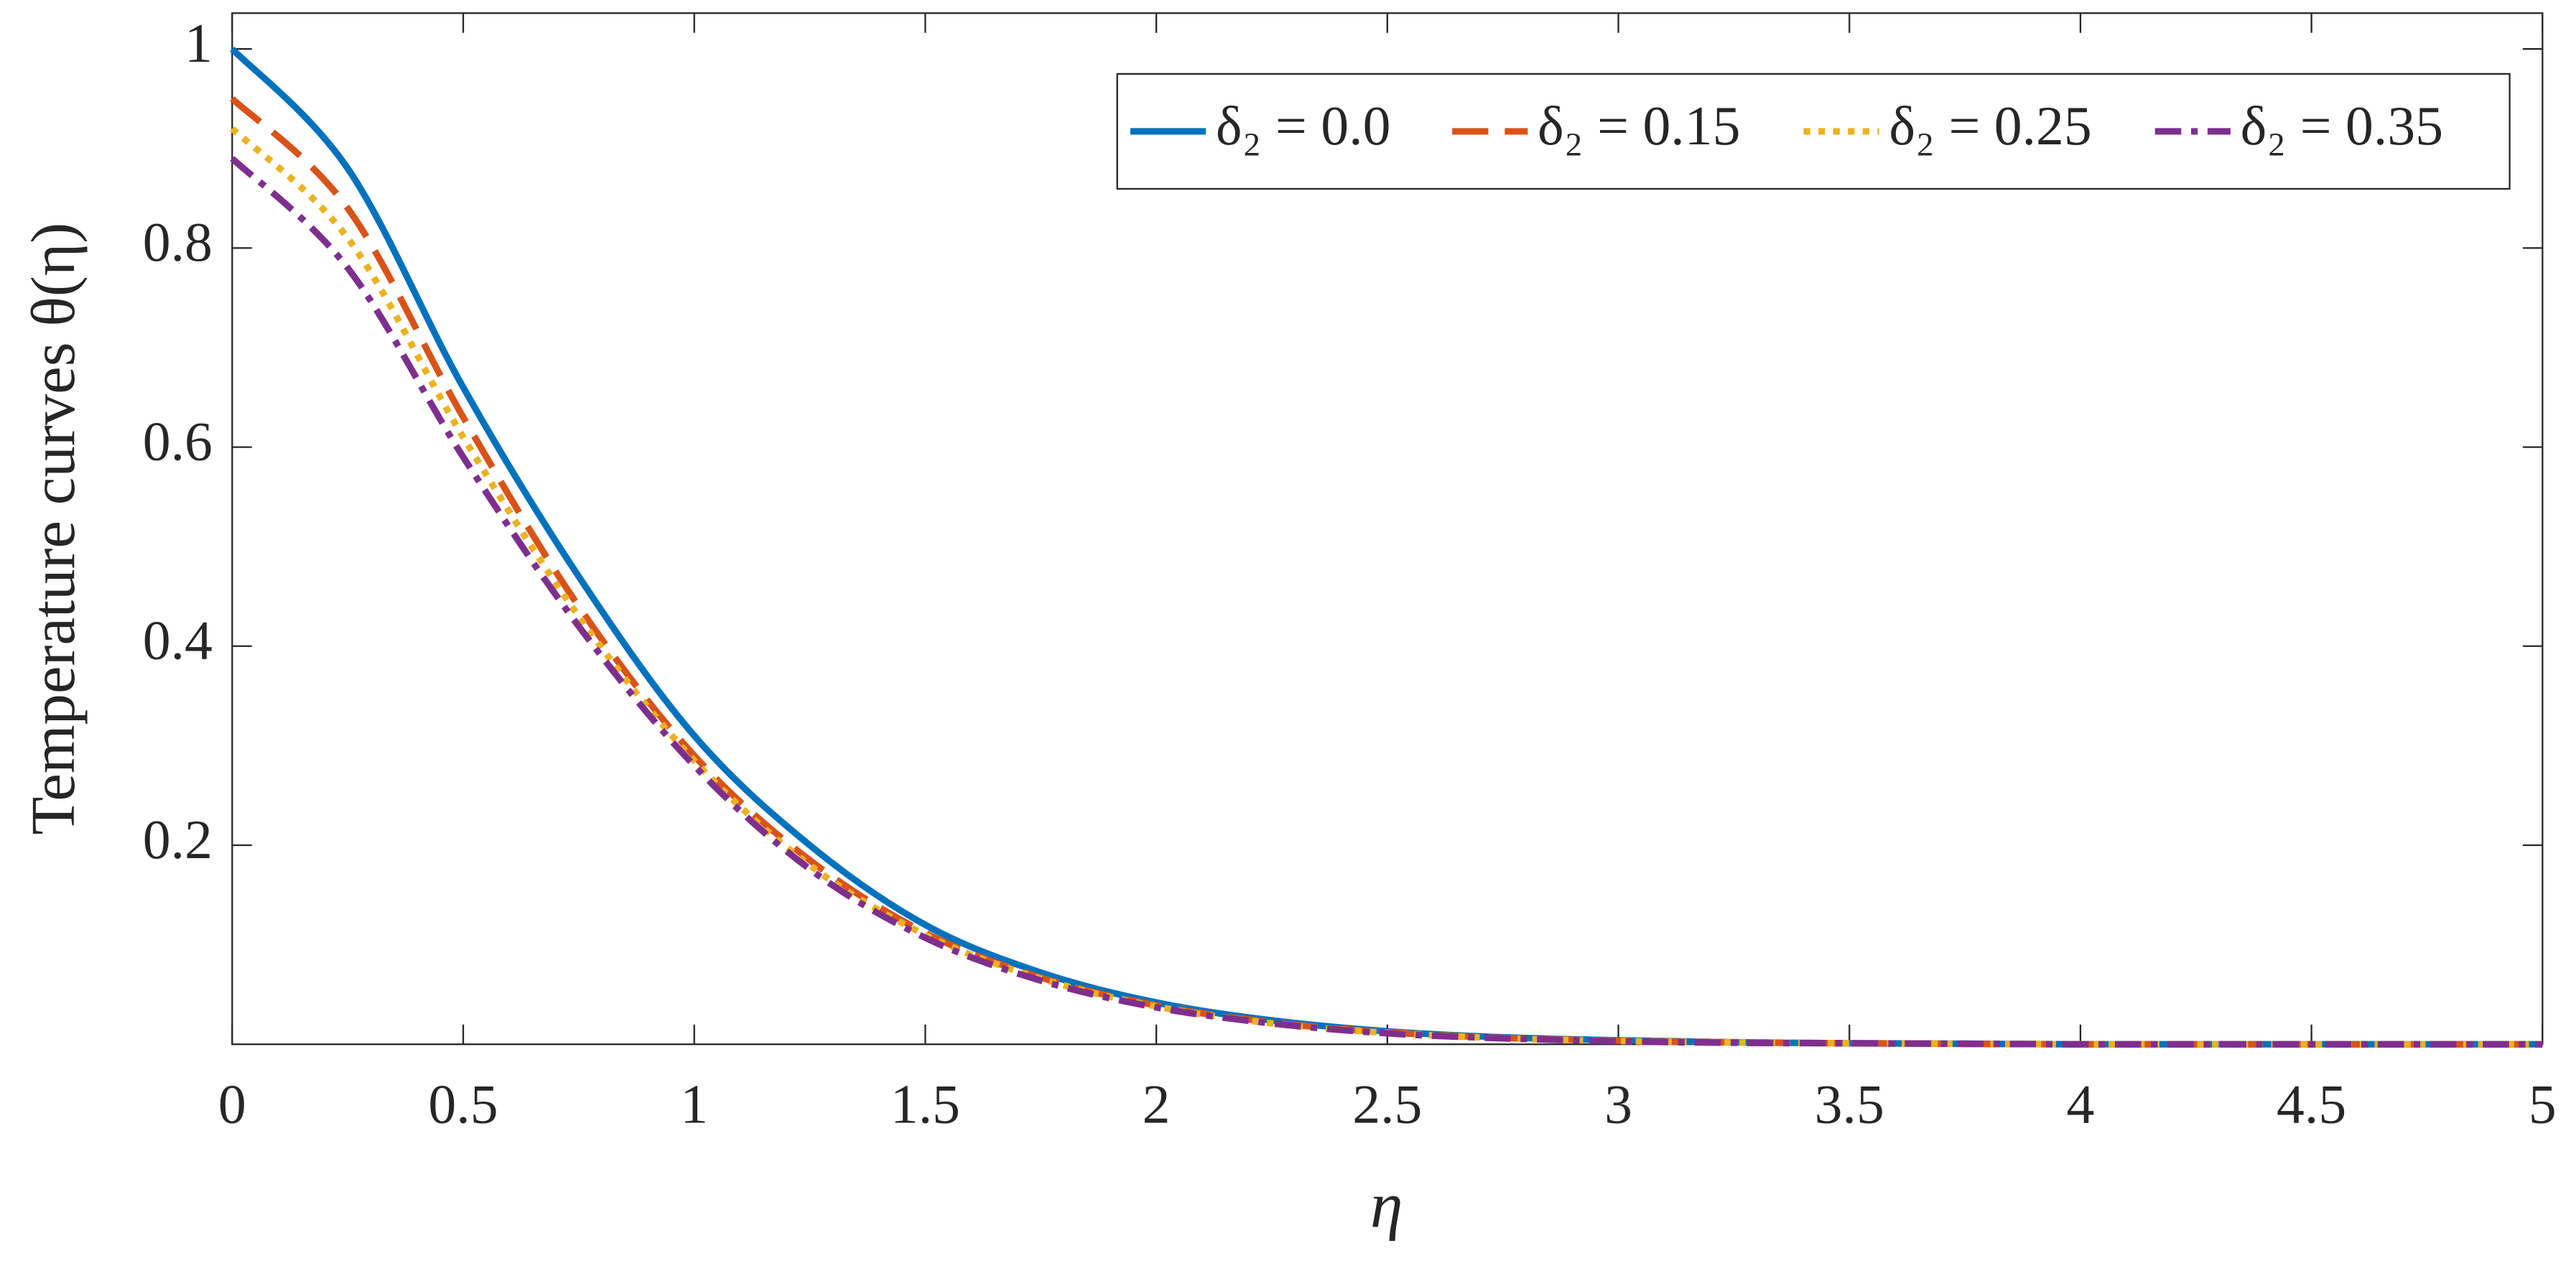  Describe the element at coordinates (1849, 1104) in the screenshot. I see `x-tick-label: 3.5` at that location.